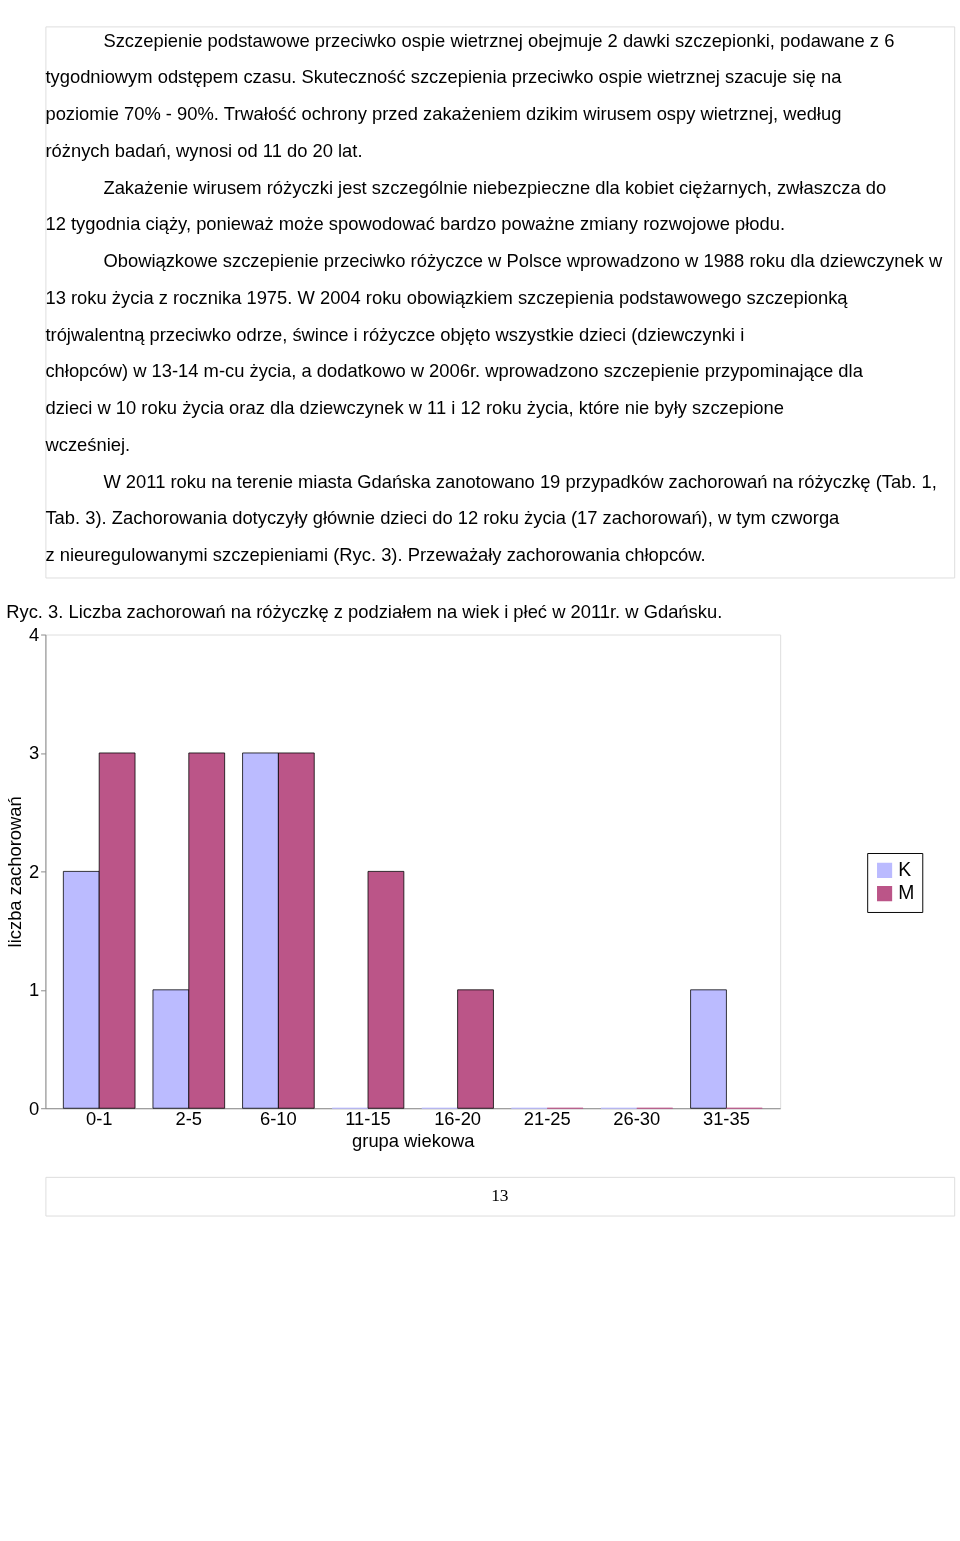 Image resolution: width=960 pixels, height=1541 pixels. Describe the element at coordinates (493, 352) in the screenshot. I see `text: Obowiązkowe szczepienie przeciwko różyczce w Polsce wprowadzono w 1988 roku dla dziewczynek w 13 roku życia z rocznika 1975. W 2004 roku obowiązkiem szczepienia podstawowego szczepionką trójwalentną przeciwko odrze, śwince i różyczce objęto wszystkie dzieci (dziewczynki i chłopców) w 13-14 m-cu życia, a dodatkowo w 2006r. wprowadzono szczepienie przypominające dla dzieci w 10 roku życia oraz dla dziewczynek w 11 i 12 roku życia, które nie były szczepione wcześniej.` at that location.